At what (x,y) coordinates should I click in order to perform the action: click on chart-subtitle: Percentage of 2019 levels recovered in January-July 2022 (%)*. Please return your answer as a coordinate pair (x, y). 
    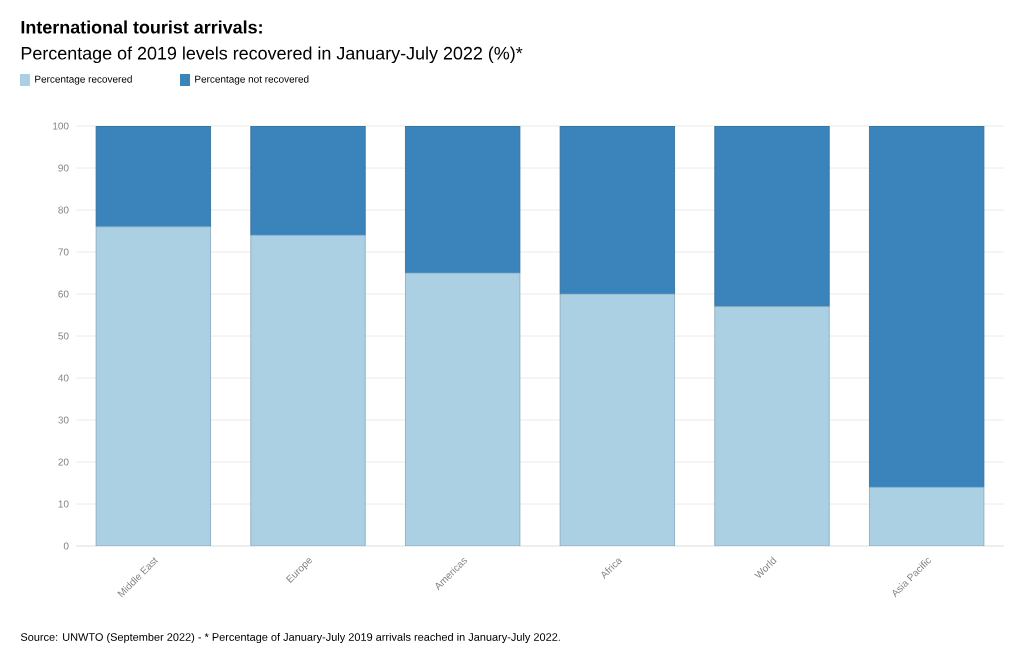
    Looking at the image, I should click on (272, 55).